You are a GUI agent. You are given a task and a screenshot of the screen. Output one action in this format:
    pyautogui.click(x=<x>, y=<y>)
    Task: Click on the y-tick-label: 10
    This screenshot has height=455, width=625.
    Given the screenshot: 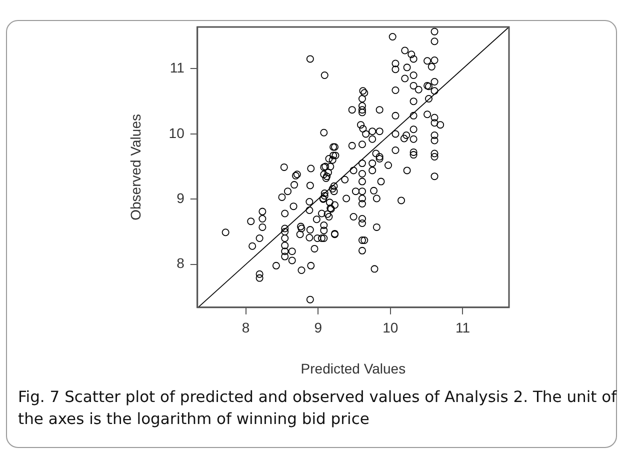 What is the action you would take?
    pyautogui.click(x=176, y=132)
    